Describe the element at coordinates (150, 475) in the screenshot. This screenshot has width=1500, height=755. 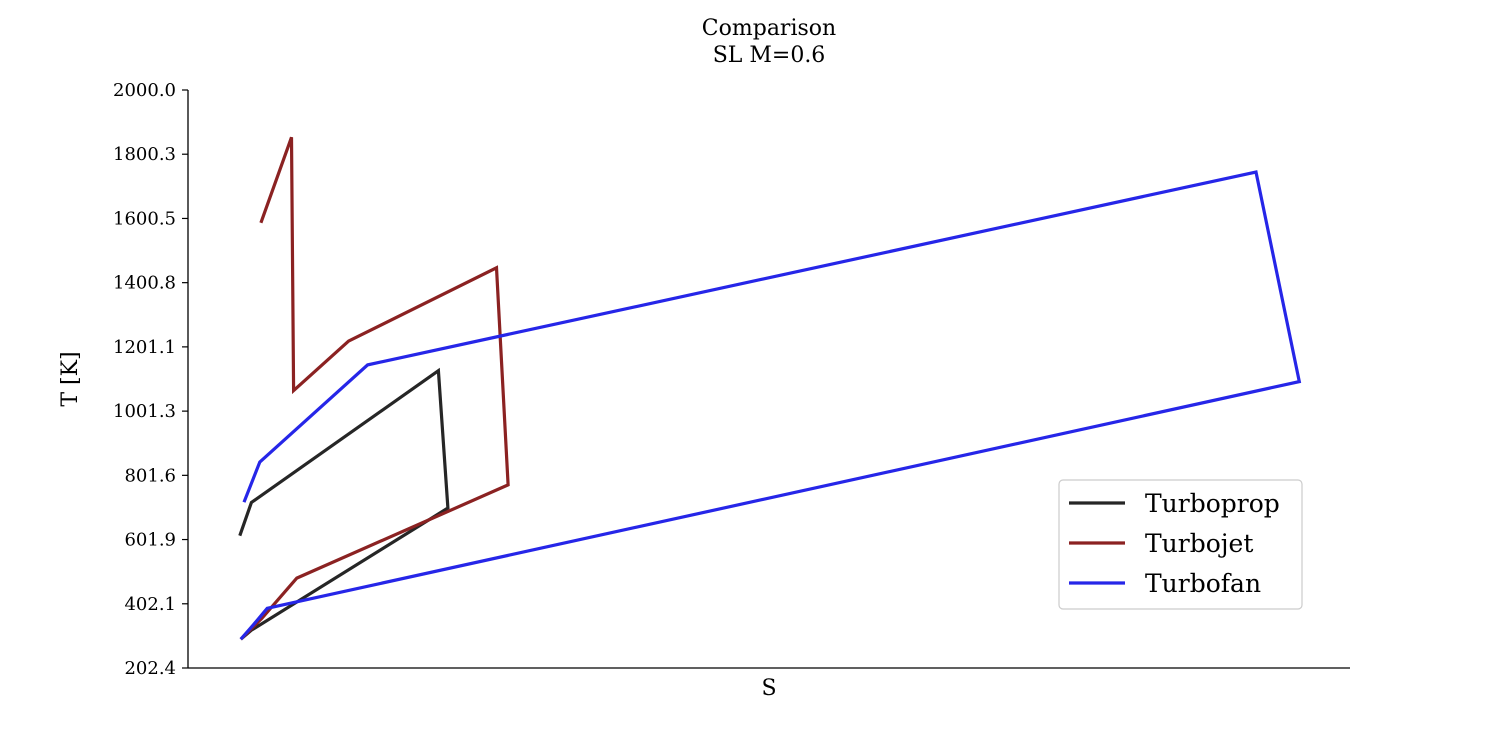
I see `y-tick-label: 801.6` at that location.